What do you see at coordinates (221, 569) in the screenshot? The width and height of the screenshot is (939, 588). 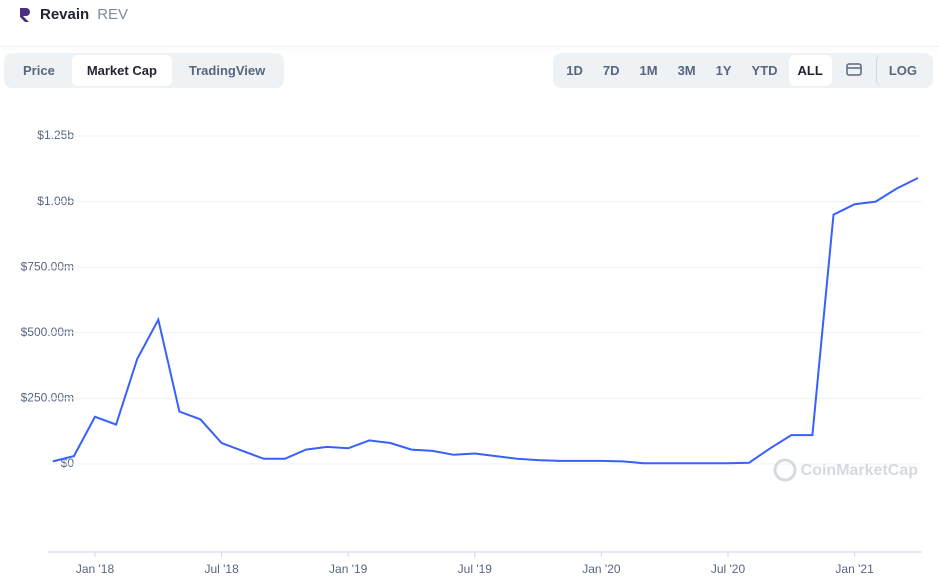 I see `x-tick-label: Jul '18` at bounding box center [221, 569].